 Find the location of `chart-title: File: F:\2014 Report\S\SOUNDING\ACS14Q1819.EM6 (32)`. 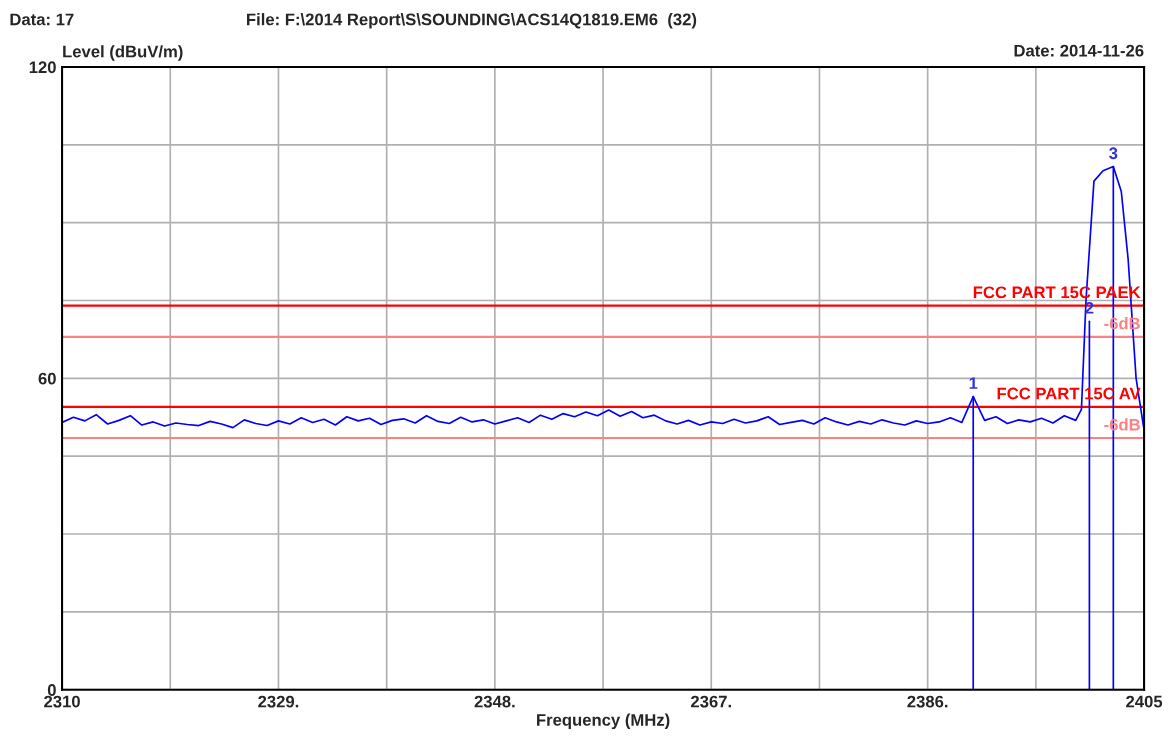

chart-title: File: F:\2014 Report\S\SOUNDING\ACS14Q1819.EM6 (32) is located at coordinates (472, 21).